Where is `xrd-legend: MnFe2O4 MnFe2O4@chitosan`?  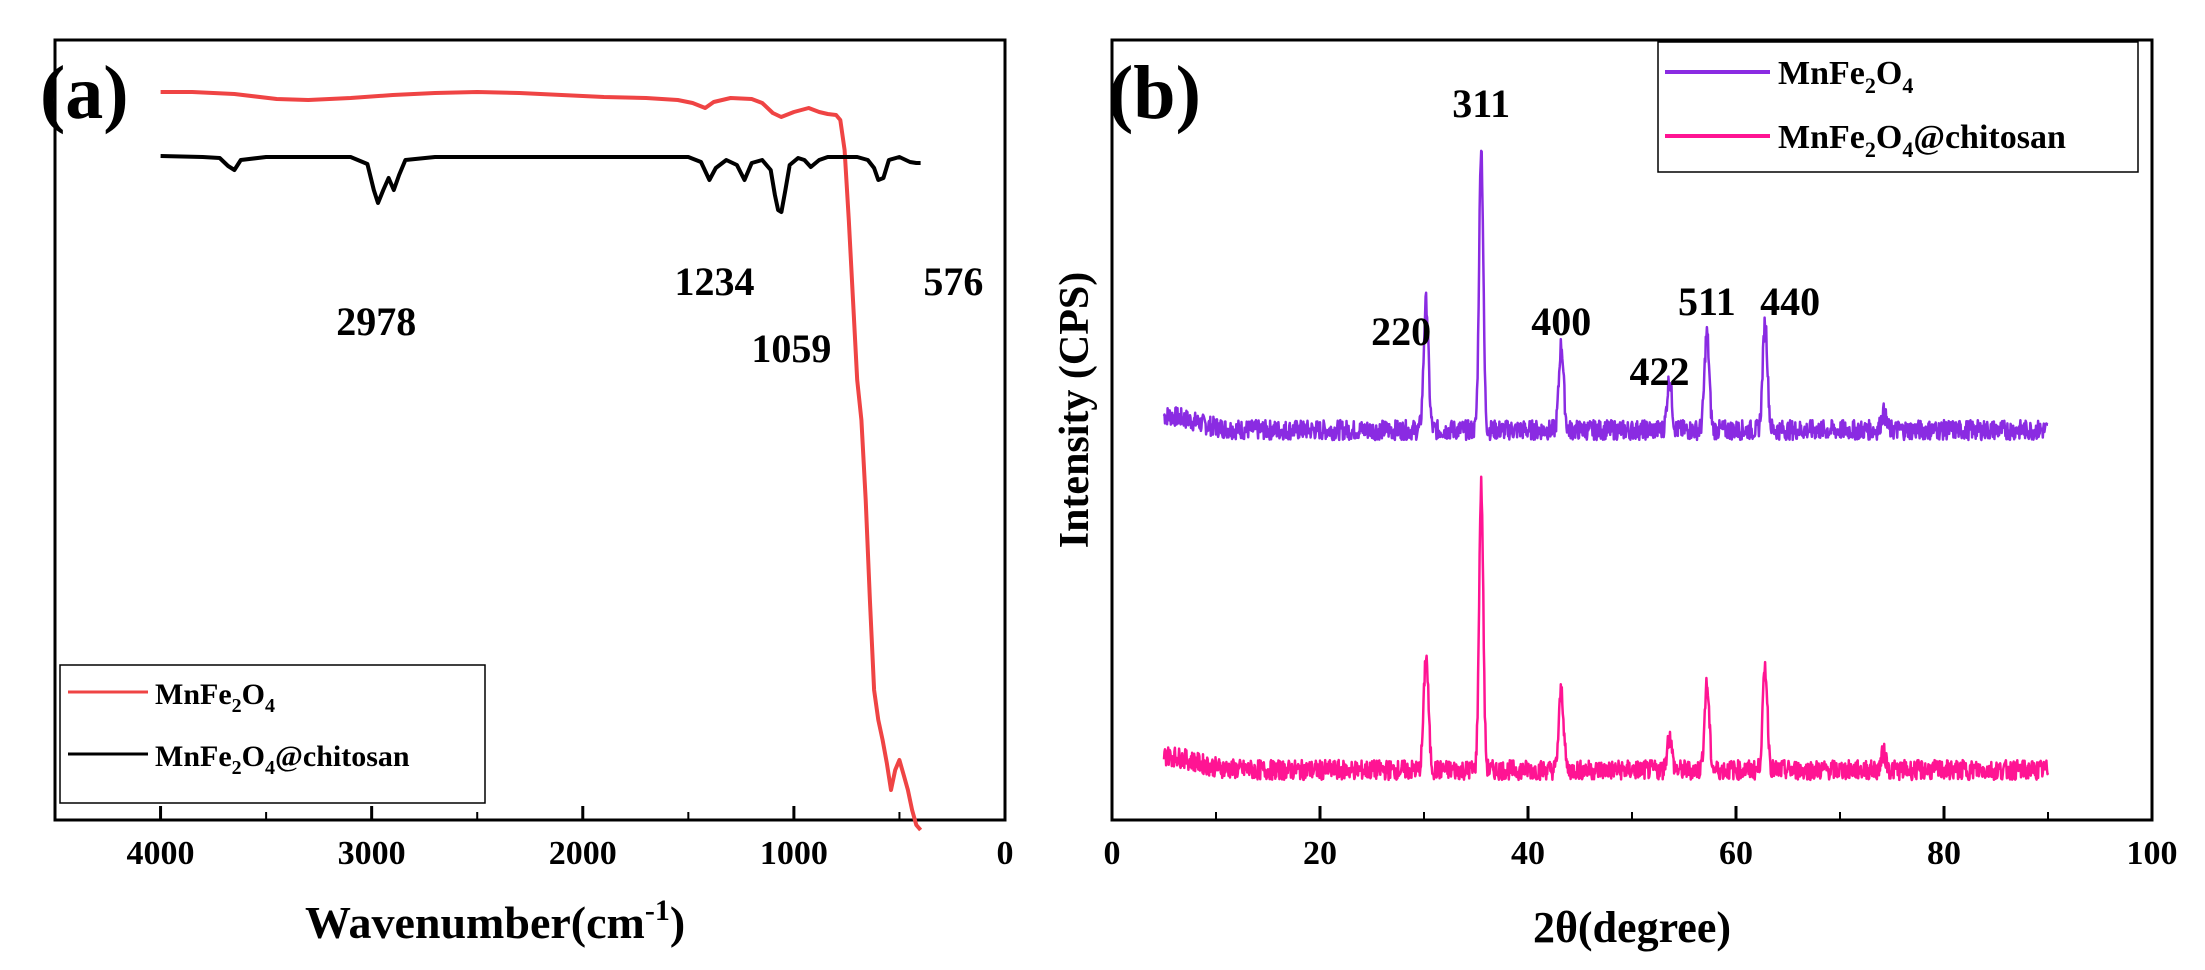 xrd-legend: MnFe2O4 MnFe2O4@chitosan is located at coordinates (1898, 107).